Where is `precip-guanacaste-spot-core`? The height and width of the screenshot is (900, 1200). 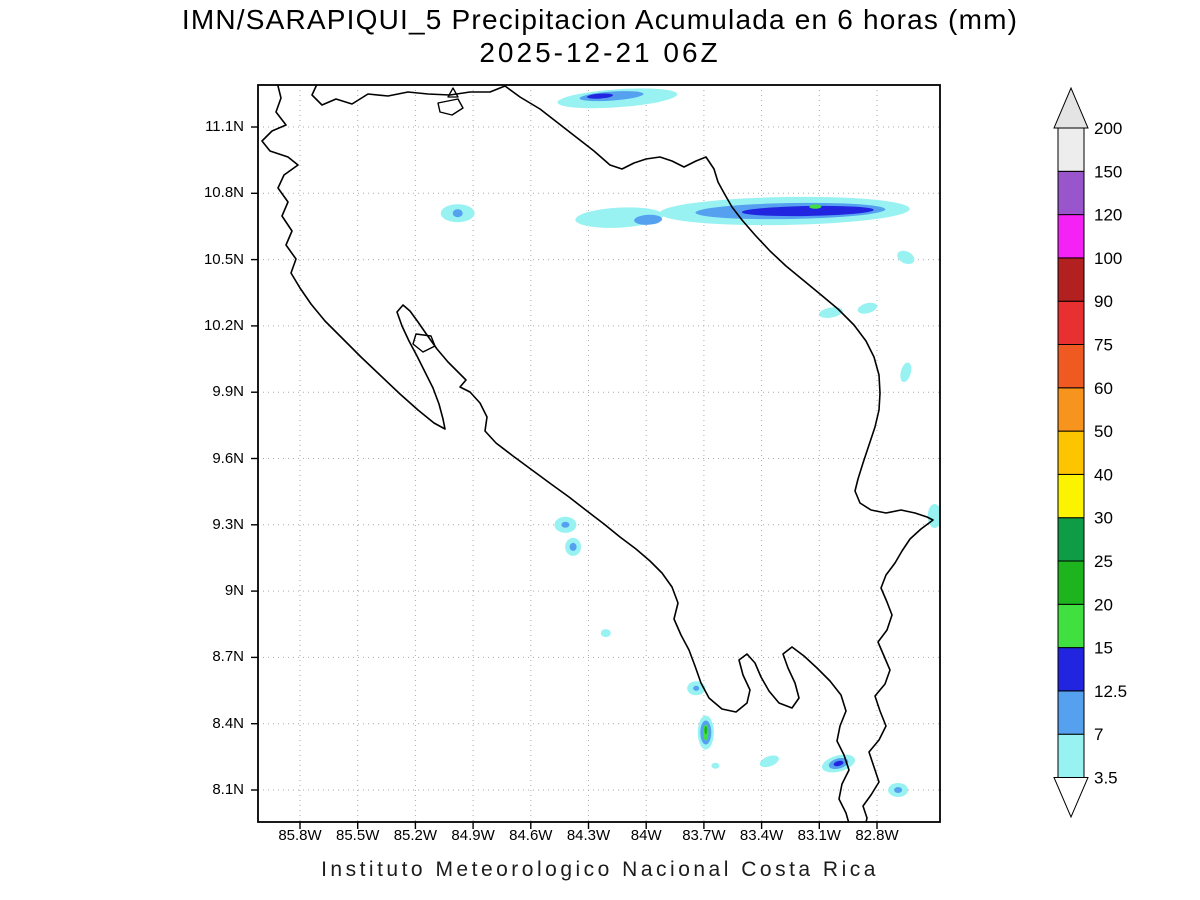 precip-guanacaste-spot-core is located at coordinates (457, 213).